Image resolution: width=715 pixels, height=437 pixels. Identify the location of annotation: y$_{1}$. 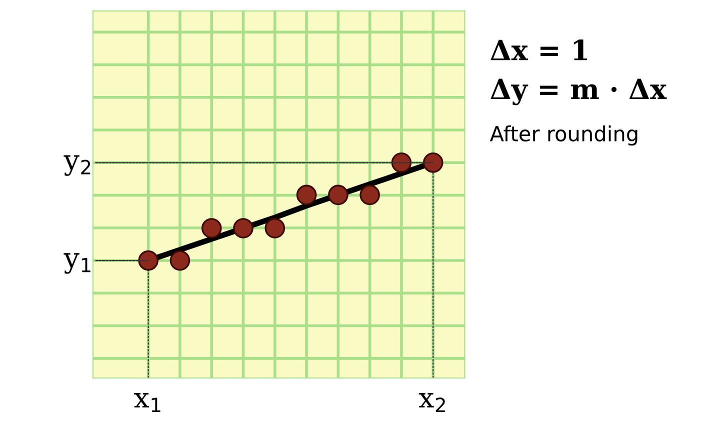
(77, 263).